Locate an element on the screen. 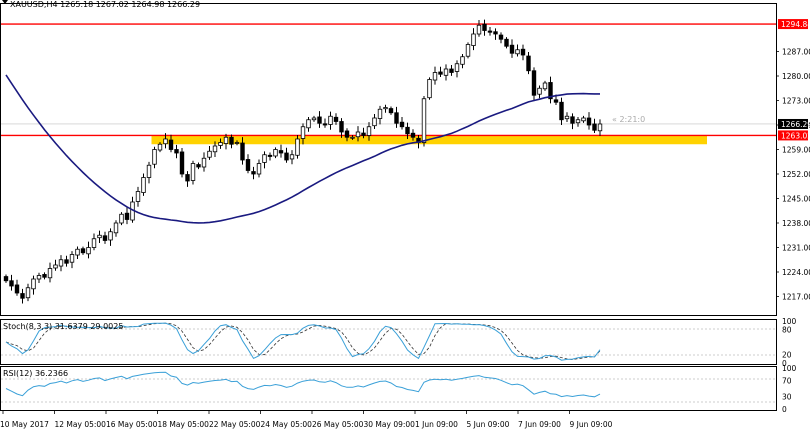  stoch-panel-frame is located at coordinates (388, 342).